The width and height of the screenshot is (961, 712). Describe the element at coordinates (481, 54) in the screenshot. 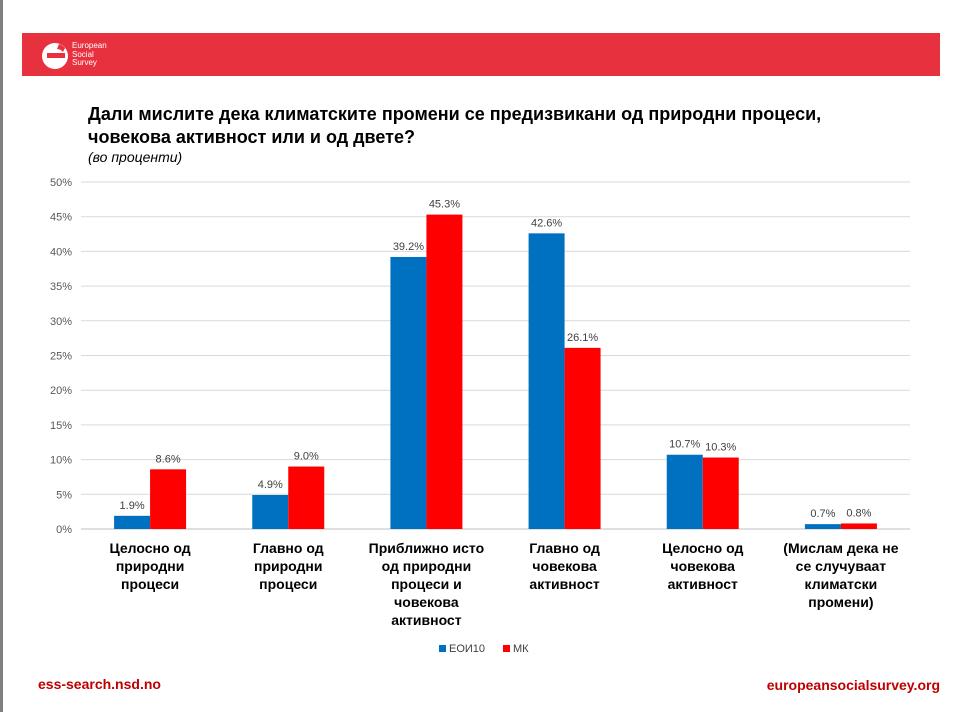

I see `header-band` at that location.